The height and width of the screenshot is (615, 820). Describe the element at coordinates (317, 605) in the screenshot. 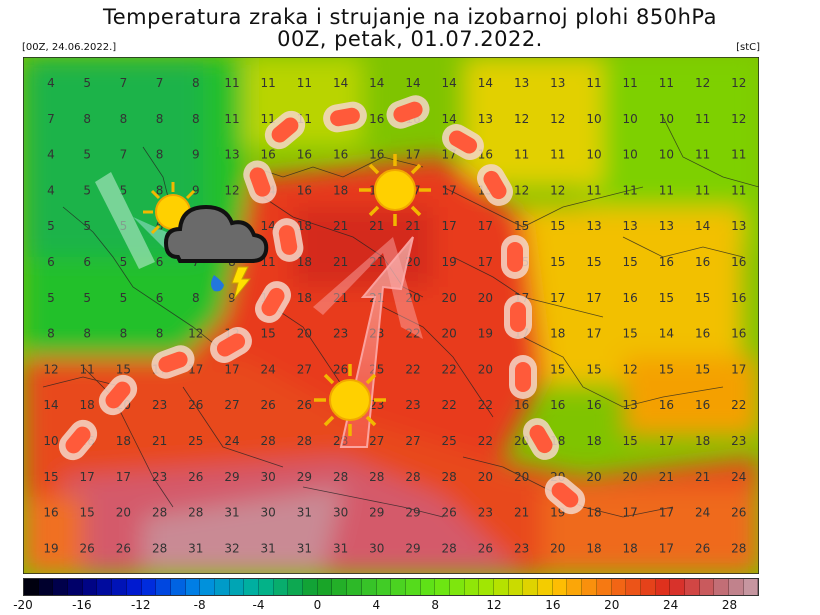

I see `colorbar-tick-label: 0` at that location.